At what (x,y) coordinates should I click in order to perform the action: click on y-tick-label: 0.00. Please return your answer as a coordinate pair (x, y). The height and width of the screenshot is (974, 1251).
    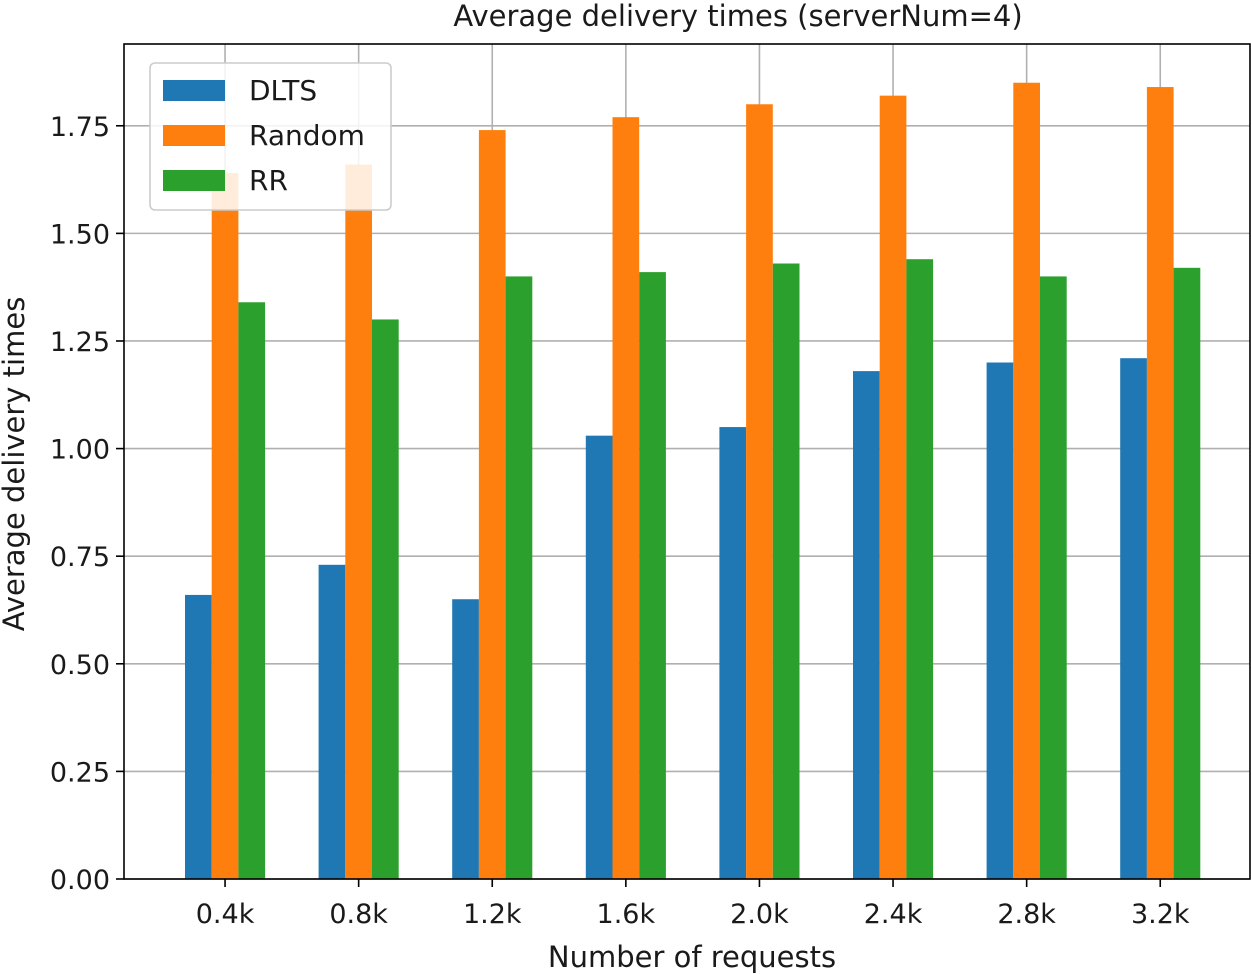
    Looking at the image, I should click on (80, 880).